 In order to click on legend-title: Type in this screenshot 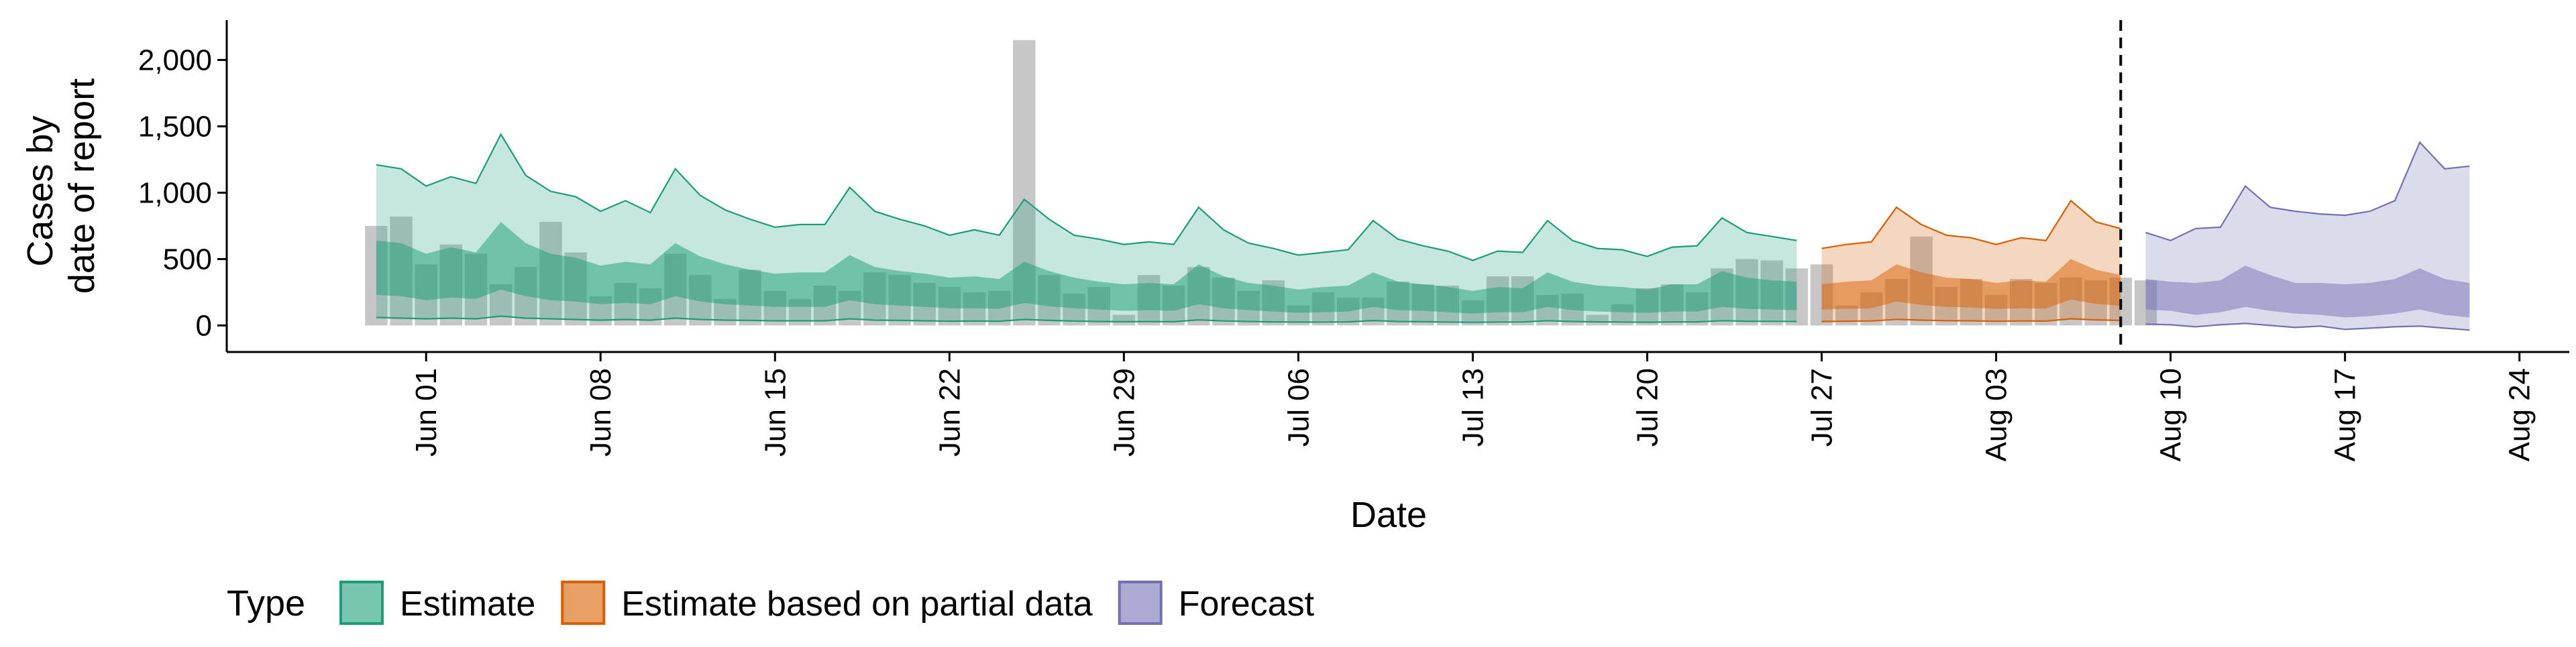, I will do `click(266, 603)`.